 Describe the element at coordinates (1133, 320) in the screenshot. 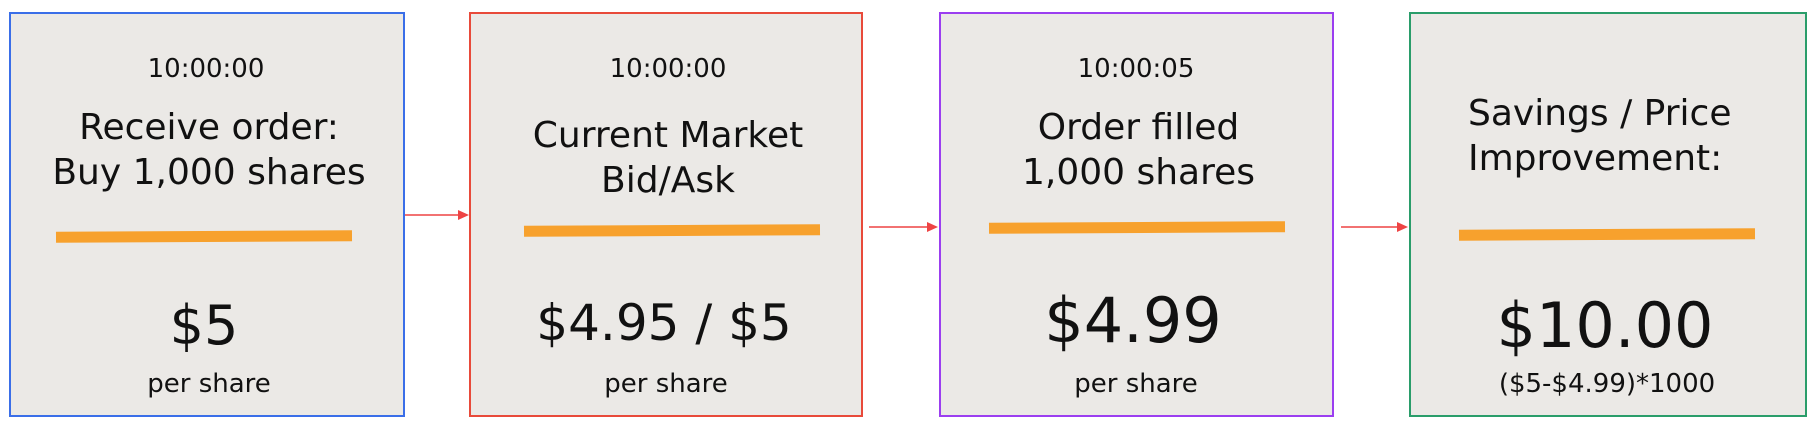

I see `step-value: $4.99` at that location.